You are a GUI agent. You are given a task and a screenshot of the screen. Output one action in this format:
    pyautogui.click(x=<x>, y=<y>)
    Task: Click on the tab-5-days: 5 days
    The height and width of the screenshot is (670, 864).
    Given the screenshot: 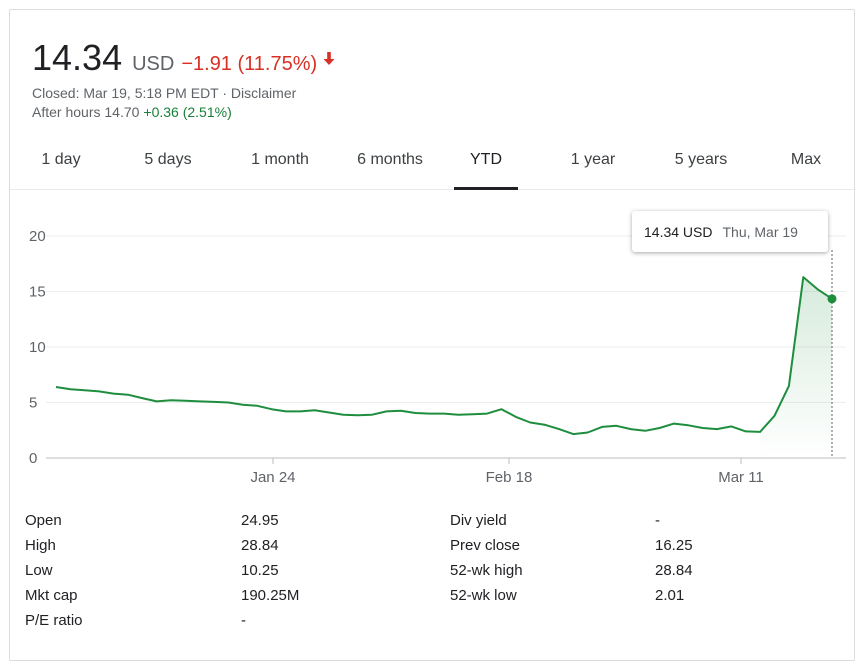 What is the action you would take?
    pyautogui.click(x=168, y=159)
    